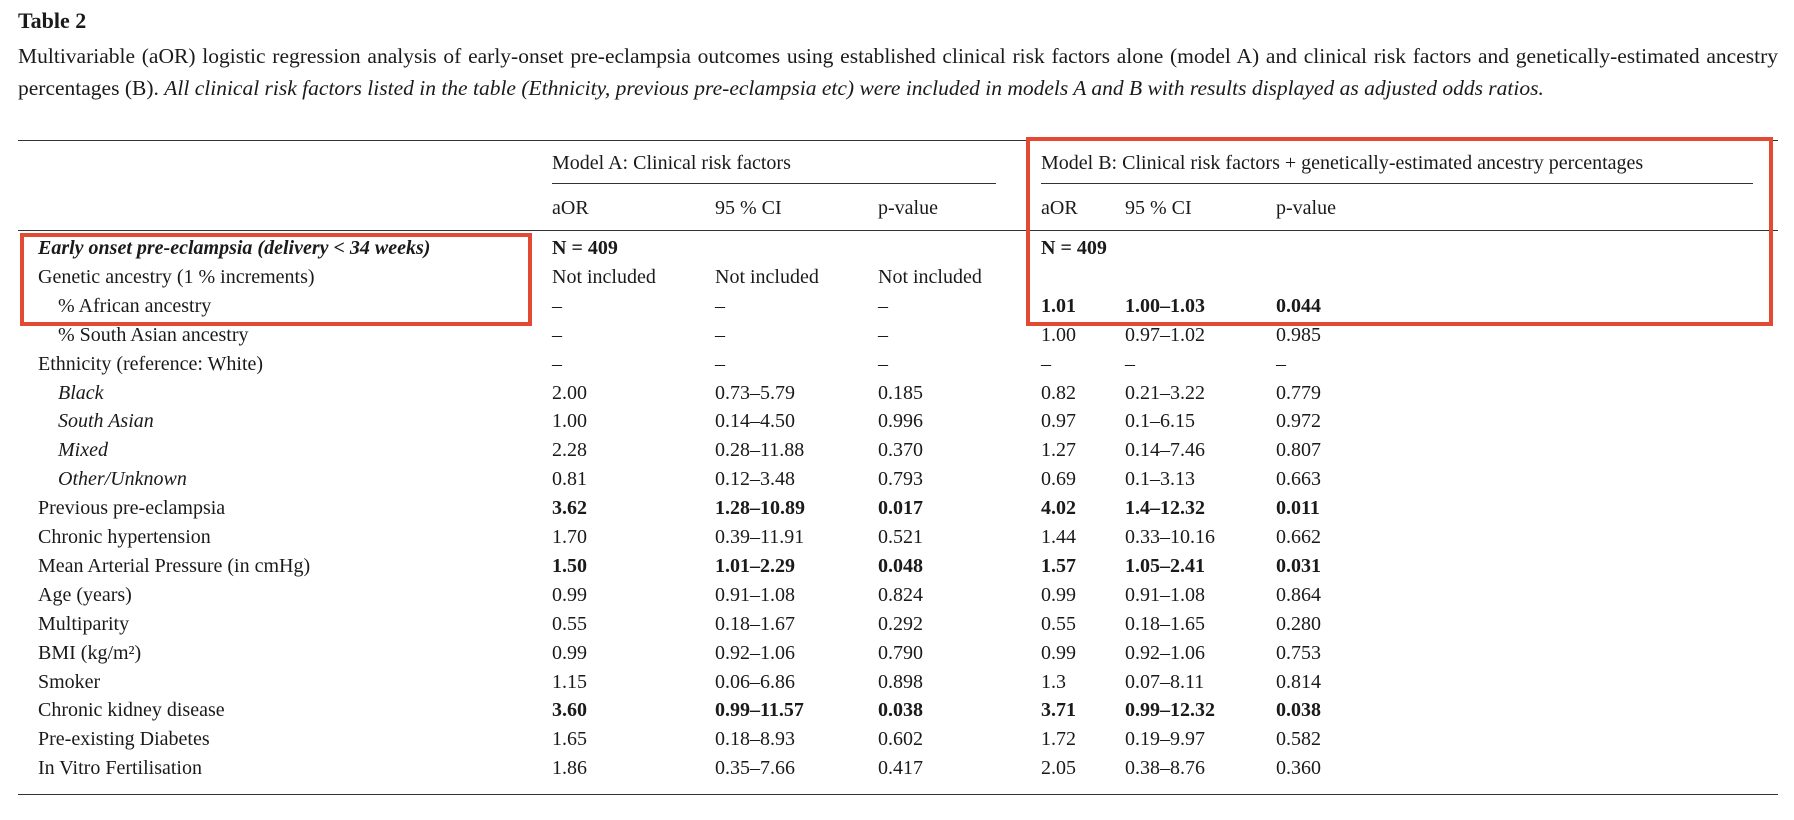  What do you see at coordinates (569, 739) in the screenshot?
I see `cell-a-aor: 1.65` at bounding box center [569, 739].